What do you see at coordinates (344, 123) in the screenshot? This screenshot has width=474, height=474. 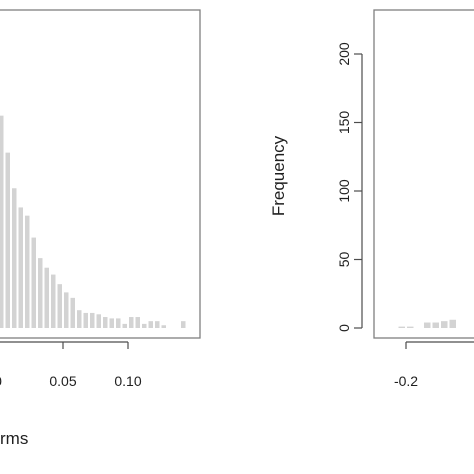 I see `y-tick-label: 150` at bounding box center [344, 123].